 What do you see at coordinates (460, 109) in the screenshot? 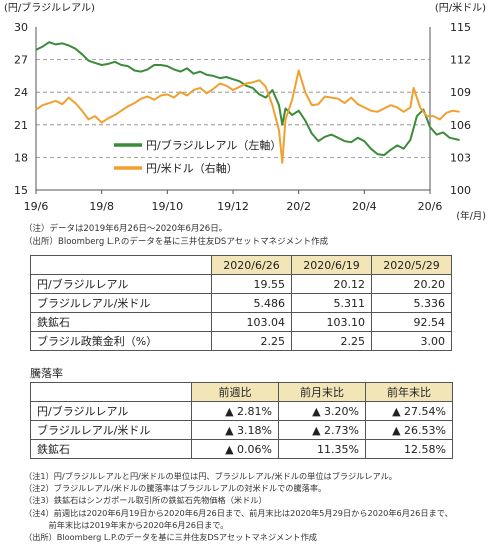
I see `right-y-ticks: 100 103 106 109 112 115` at bounding box center [460, 109].